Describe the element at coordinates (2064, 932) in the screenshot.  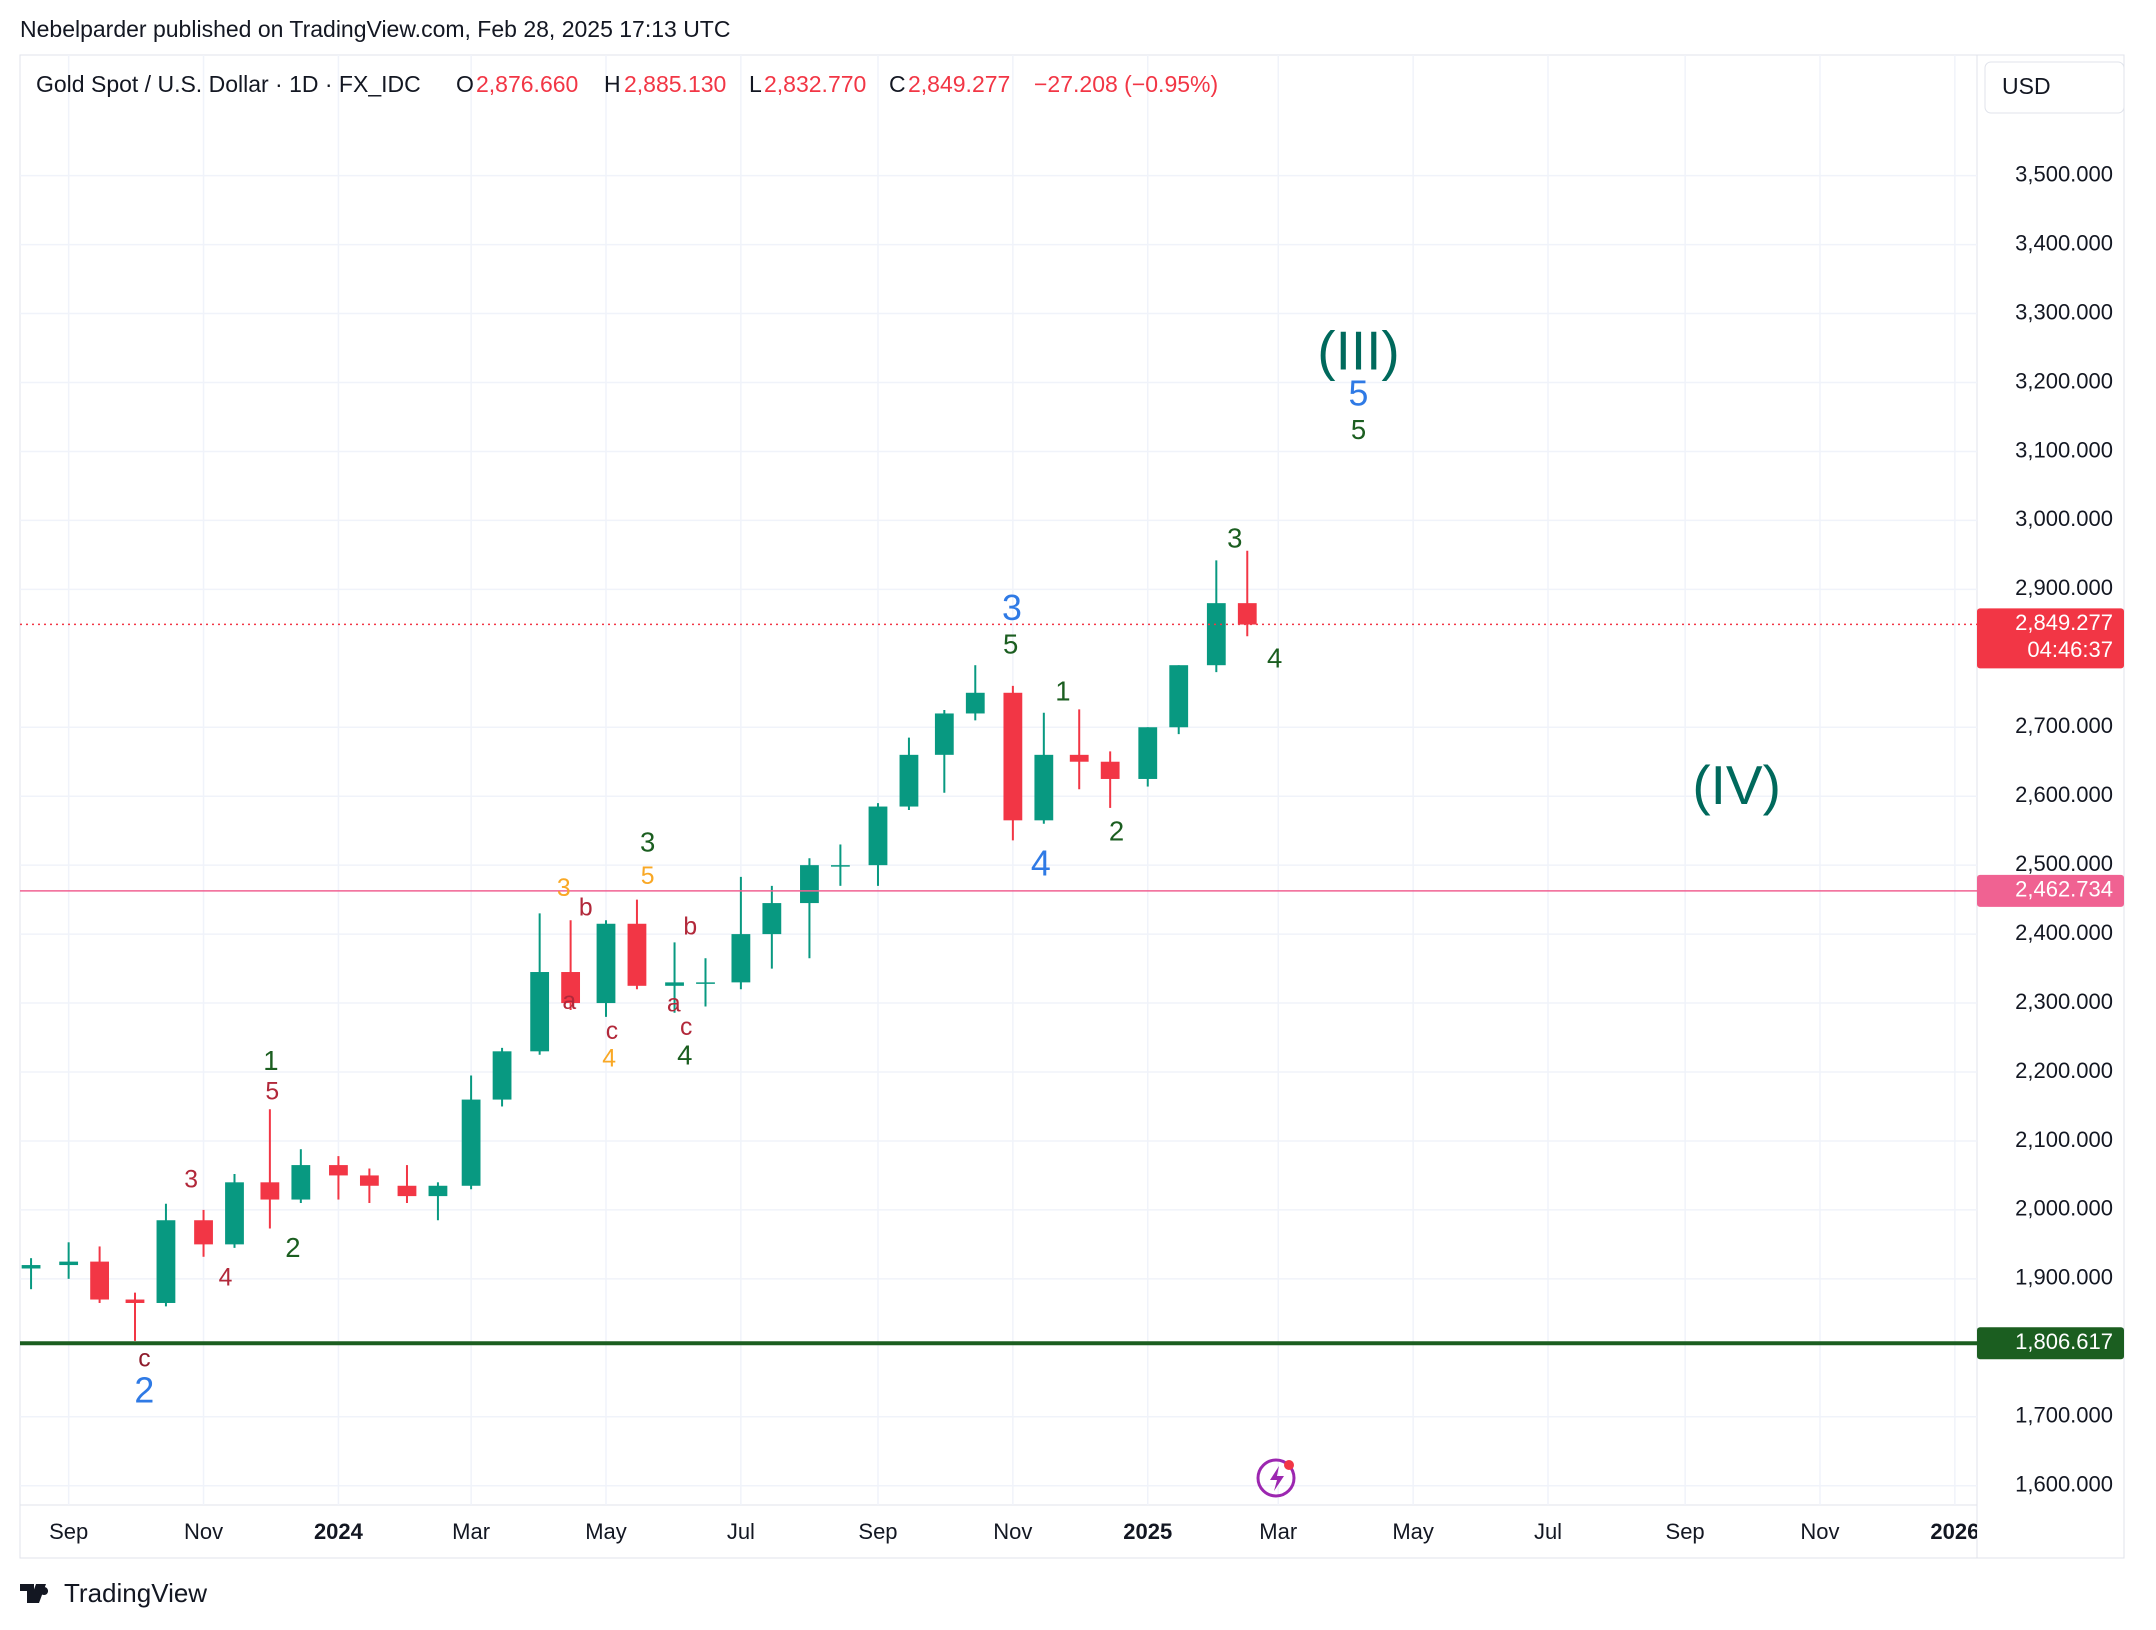
I see `y-tick-label: 2,400.000` at that location.